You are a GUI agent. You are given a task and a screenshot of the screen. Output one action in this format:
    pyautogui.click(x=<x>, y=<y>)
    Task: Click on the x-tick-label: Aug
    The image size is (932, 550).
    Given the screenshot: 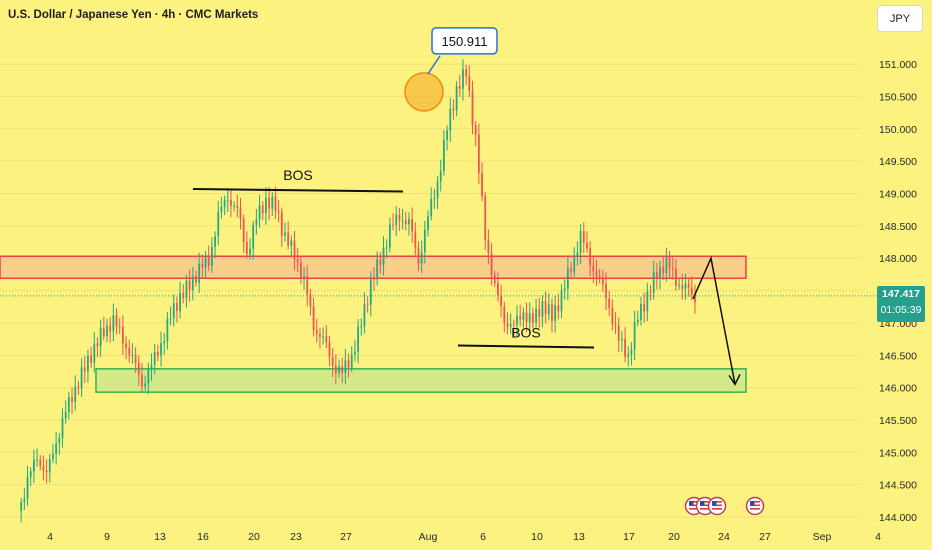 What is the action you would take?
    pyautogui.click(x=428, y=537)
    